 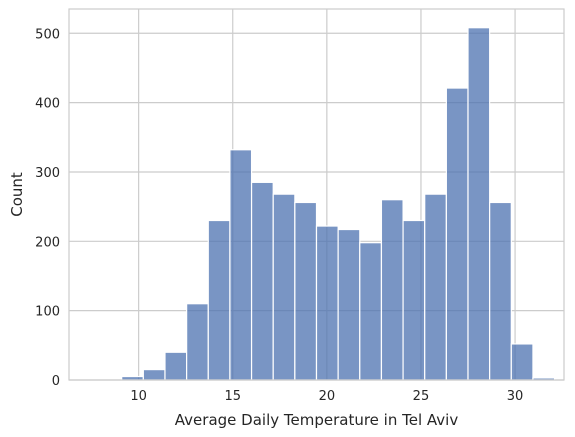 I want to click on x-tick-label: 30, so click(x=515, y=396).